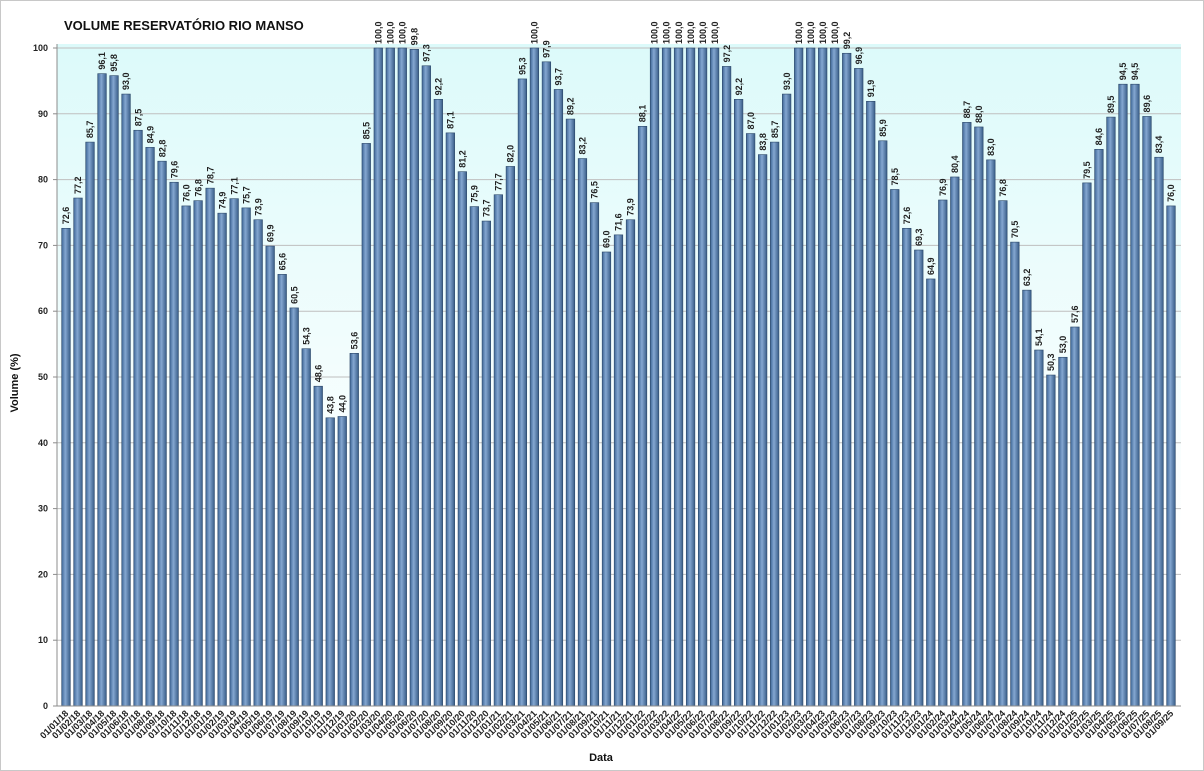  What do you see at coordinates (943, 187) in the screenshot?
I see `data-label: 76,9` at bounding box center [943, 187].